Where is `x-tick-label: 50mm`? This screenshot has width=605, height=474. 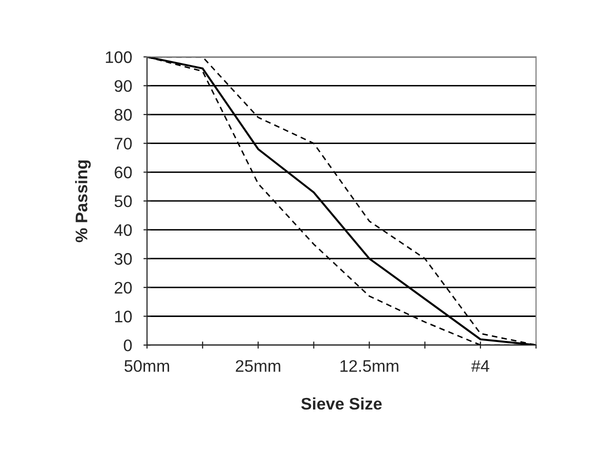
x-tick-label: 50mm is located at coordinates (147, 366).